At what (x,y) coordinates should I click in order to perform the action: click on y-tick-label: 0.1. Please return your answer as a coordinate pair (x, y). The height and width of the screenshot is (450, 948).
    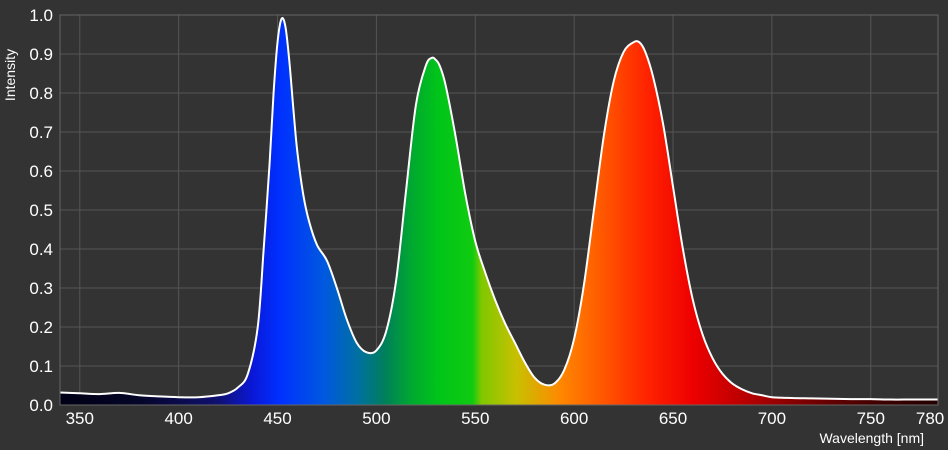
    Looking at the image, I should click on (41, 366).